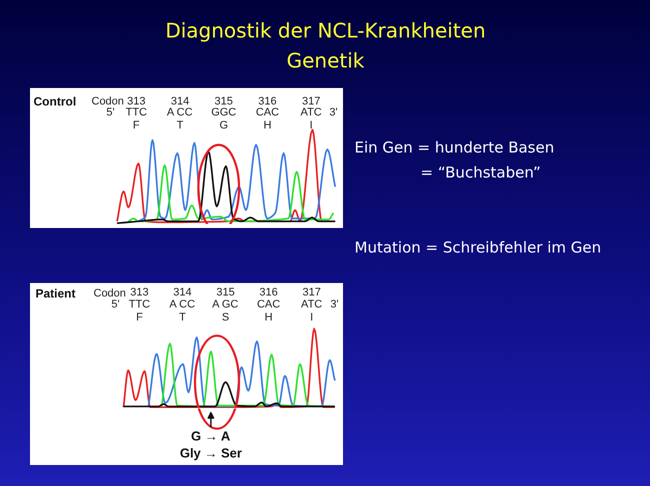 This screenshot has width=650, height=486. What do you see at coordinates (140, 318) in the screenshot?
I see `text: F` at bounding box center [140, 318].